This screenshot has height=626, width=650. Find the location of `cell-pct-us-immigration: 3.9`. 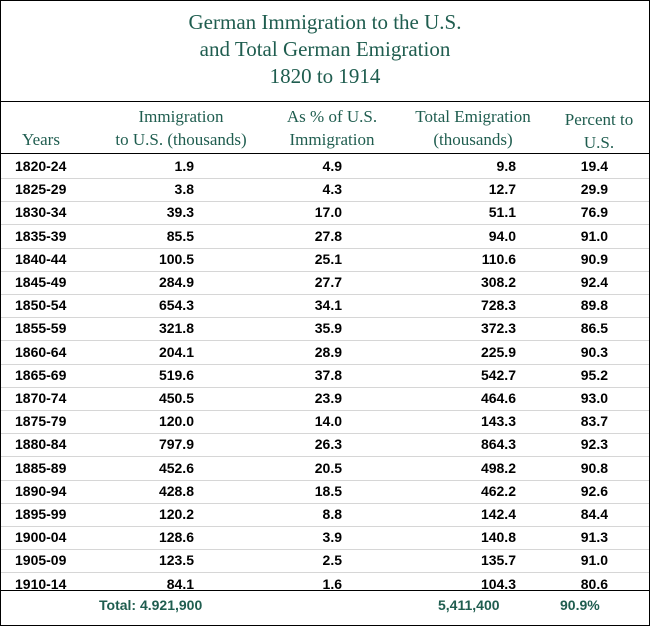

cell-pct-us-immigration: 3.9 is located at coordinates (332, 537).